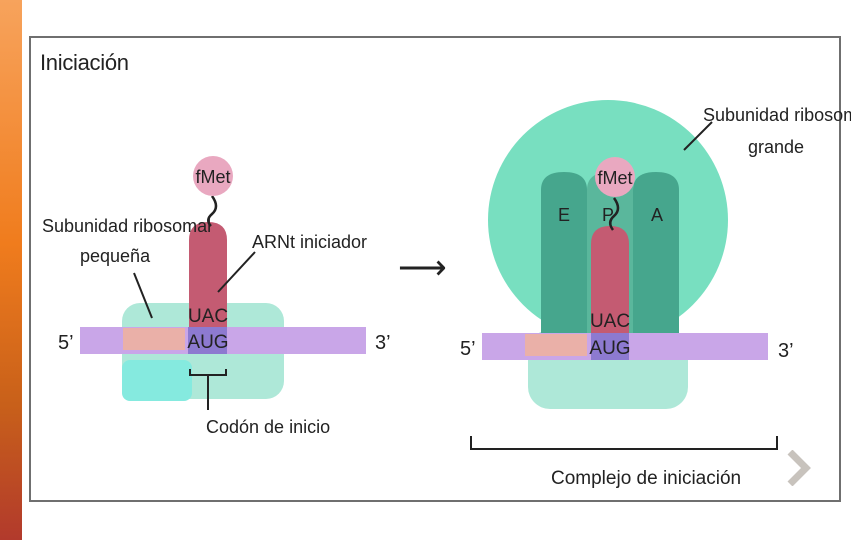  Describe the element at coordinates (776, 147) in the screenshot. I see `large-subunit-label-line2: grande` at that location.